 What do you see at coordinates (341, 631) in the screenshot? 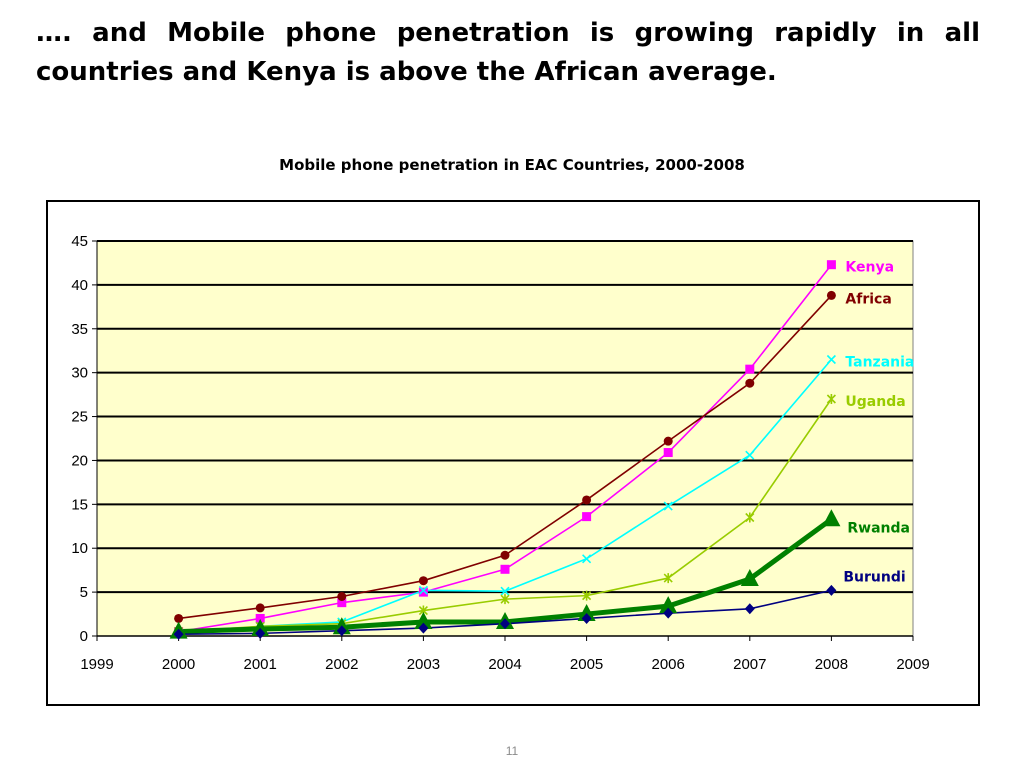
I see `marker-burundi-2002` at bounding box center [341, 631].